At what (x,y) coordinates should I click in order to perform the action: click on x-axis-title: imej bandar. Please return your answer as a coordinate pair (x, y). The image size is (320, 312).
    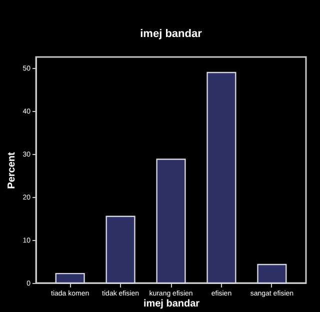
    Looking at the image, I should click on (171, 304).